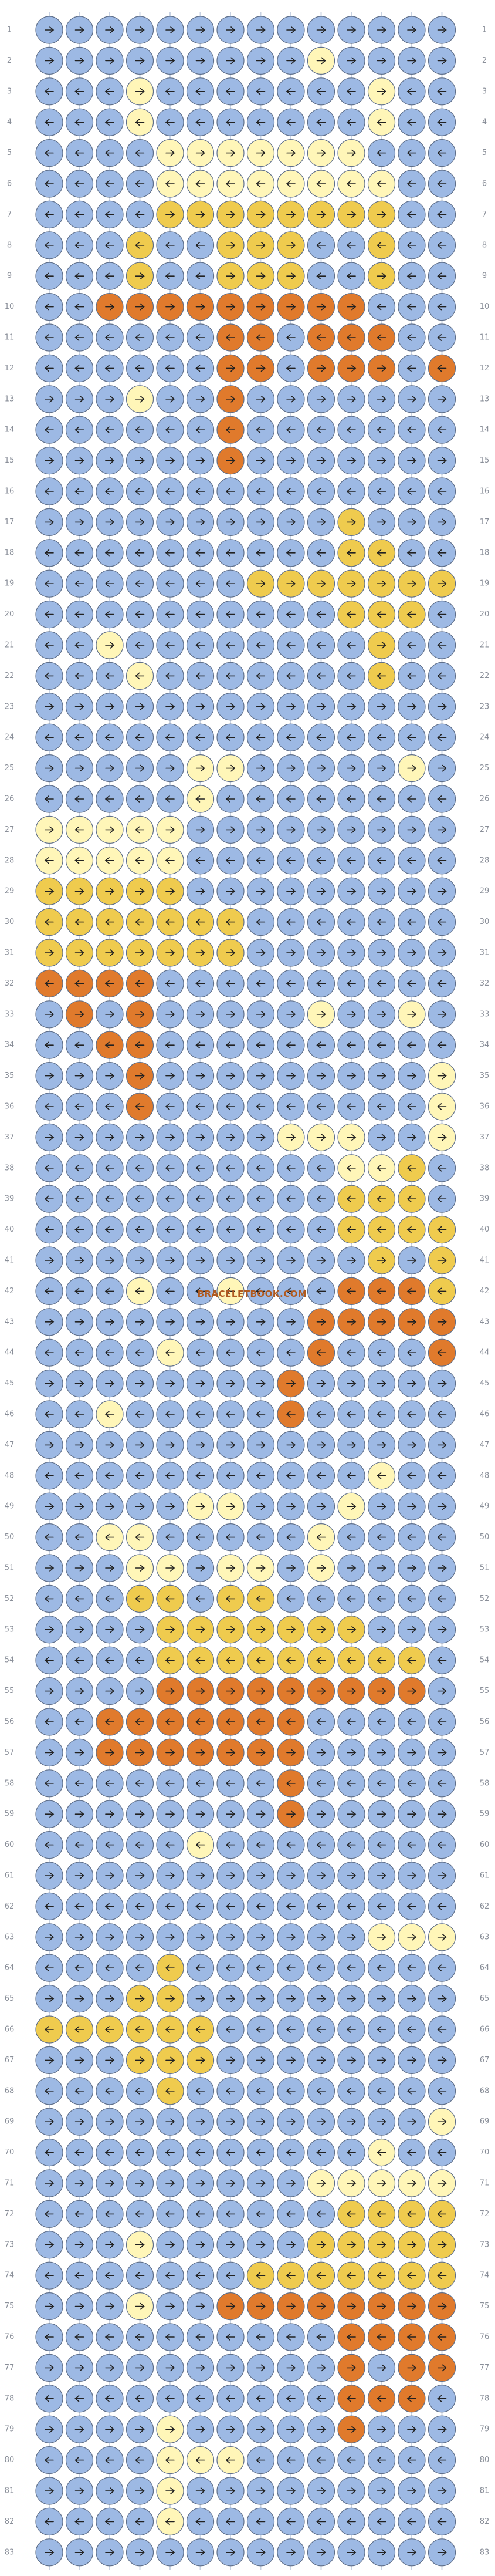 The height and width of the screenshot is (2576, 495). Describe the element at coordinates (10, 1015) in the screenshot. I see `row-number-left: 33` at that location.